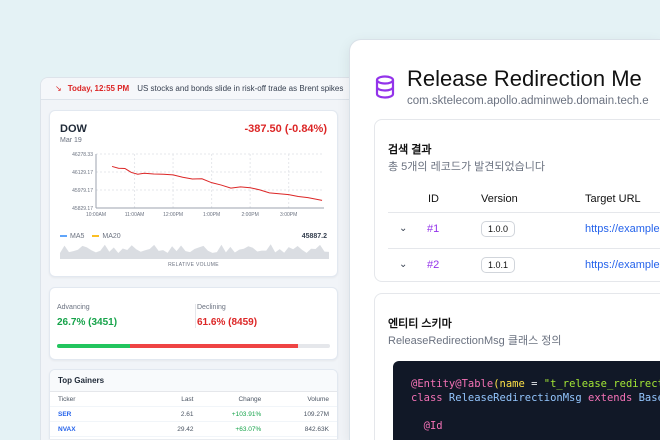 This screenshot has width=660, height=440. I want to click on y-tick-label: 46278.33, so click(82, 155).